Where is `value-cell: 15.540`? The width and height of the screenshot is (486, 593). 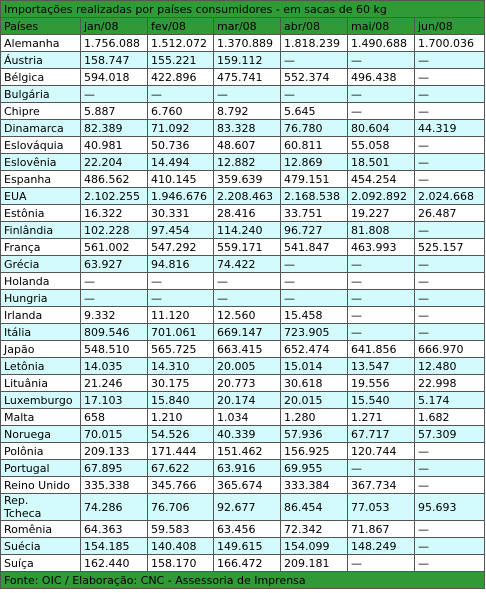 value-cell: 15.540 is located at coordinates (381, 400).